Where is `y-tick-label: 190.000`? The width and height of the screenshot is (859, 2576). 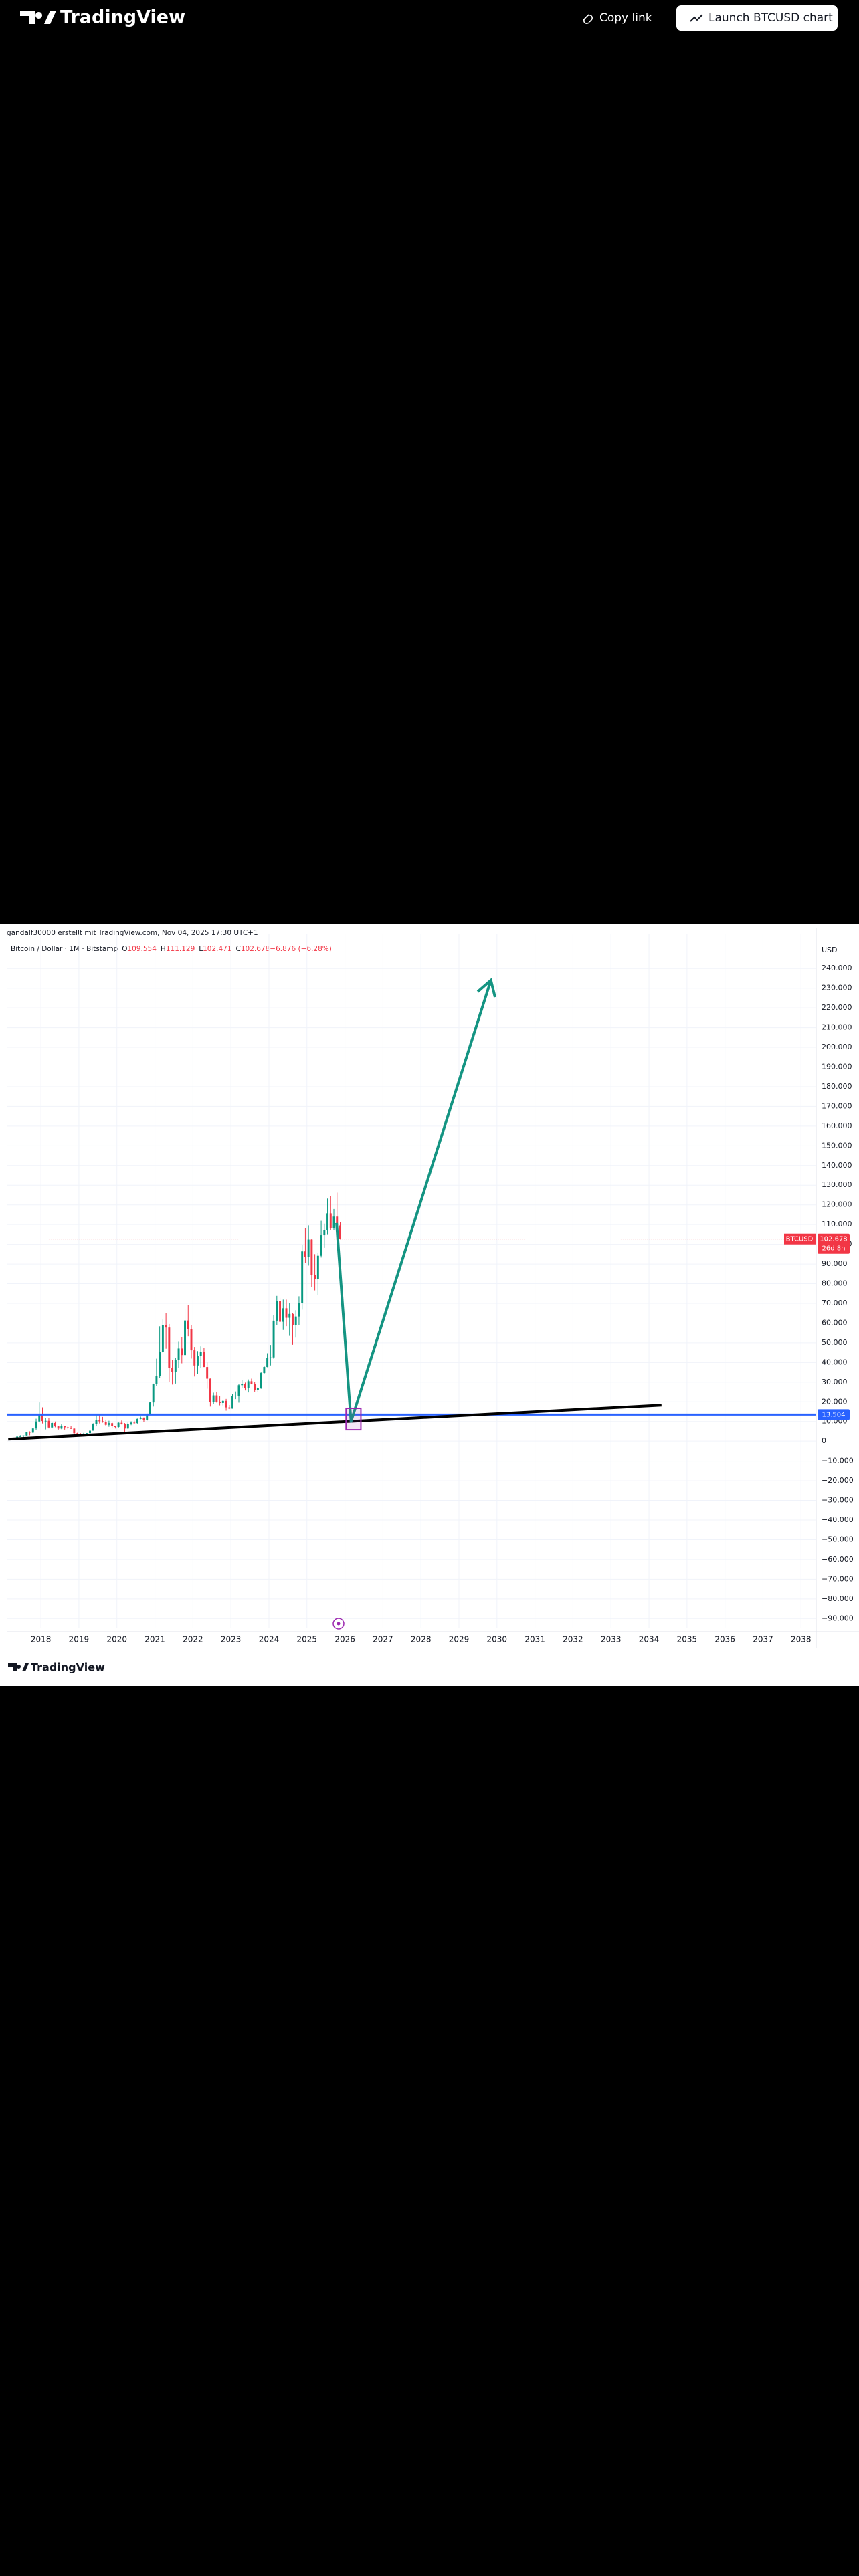
y-tick-label: 190.000 is located at coordinates (837, 1067).